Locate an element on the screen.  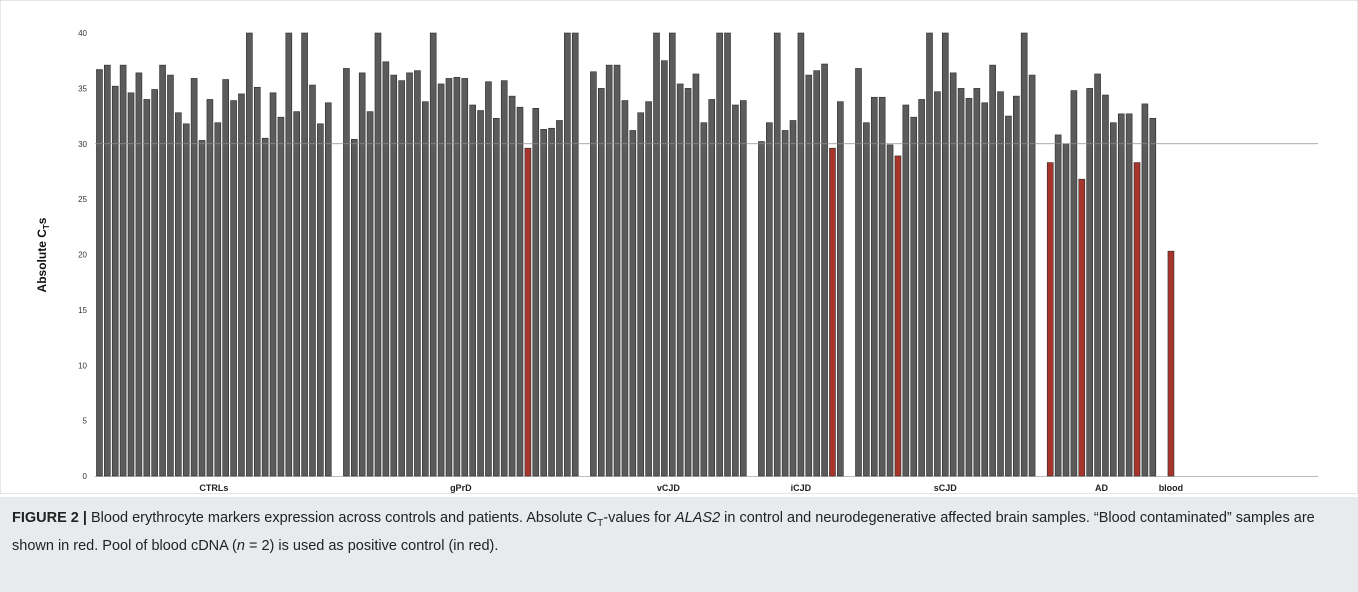
caption-n: n is located at coordinates (240, 545).